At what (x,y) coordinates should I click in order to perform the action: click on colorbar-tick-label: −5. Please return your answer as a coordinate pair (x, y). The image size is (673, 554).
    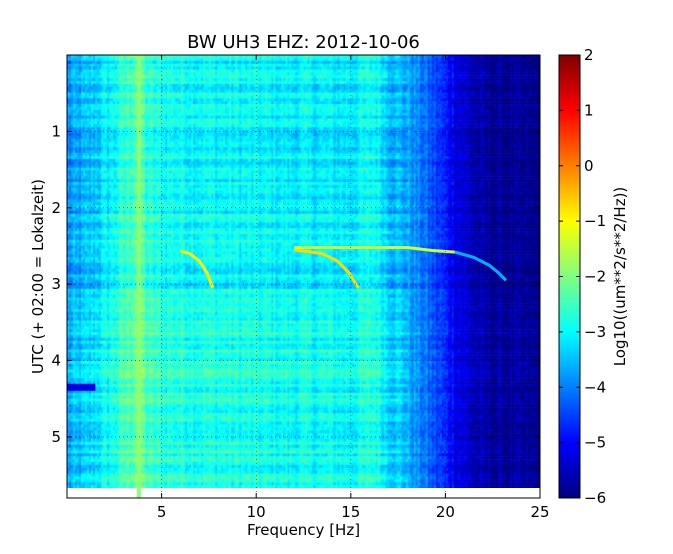
    Looking at the image, I should click on (595, 443).